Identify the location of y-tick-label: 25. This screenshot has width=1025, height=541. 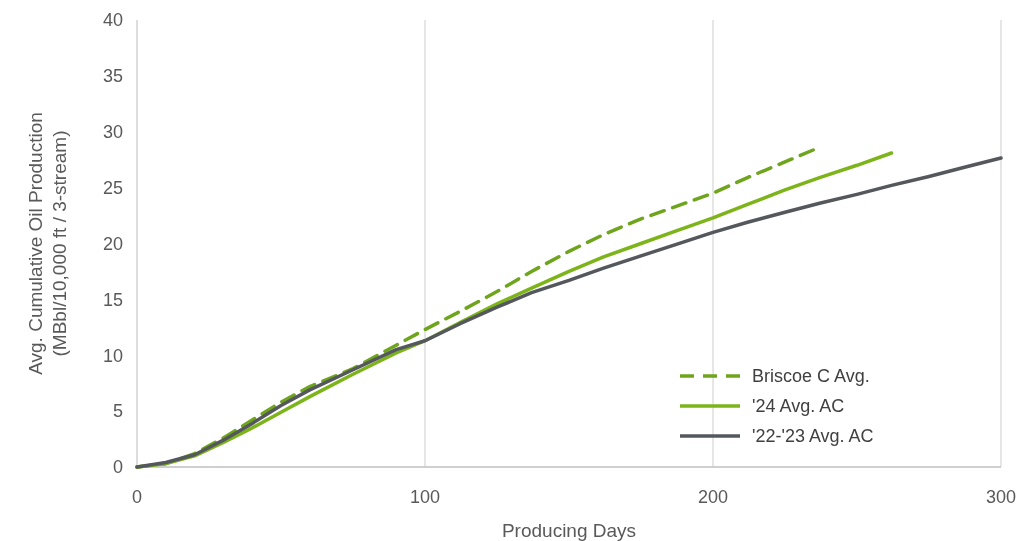
(112, 187).